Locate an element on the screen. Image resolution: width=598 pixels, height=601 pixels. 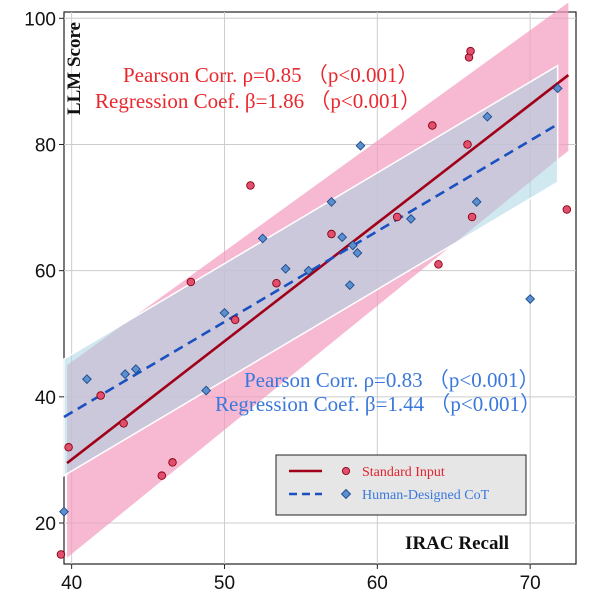
y-tick-label: 60 is located at coordinates (45, 272).